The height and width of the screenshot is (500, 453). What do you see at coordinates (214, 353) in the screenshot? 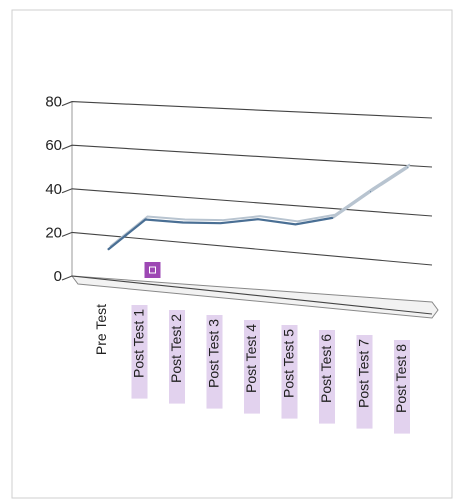
I see `x-tick-label: Post Test 3` at bounding box center [214, 353].